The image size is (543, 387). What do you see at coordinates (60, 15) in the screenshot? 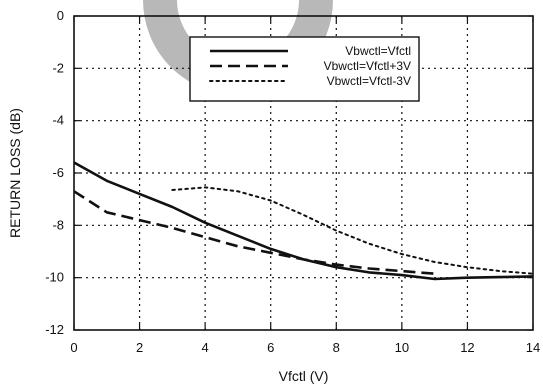
I see `y-tick-label-0: 0` at bounding box center [60, 15].